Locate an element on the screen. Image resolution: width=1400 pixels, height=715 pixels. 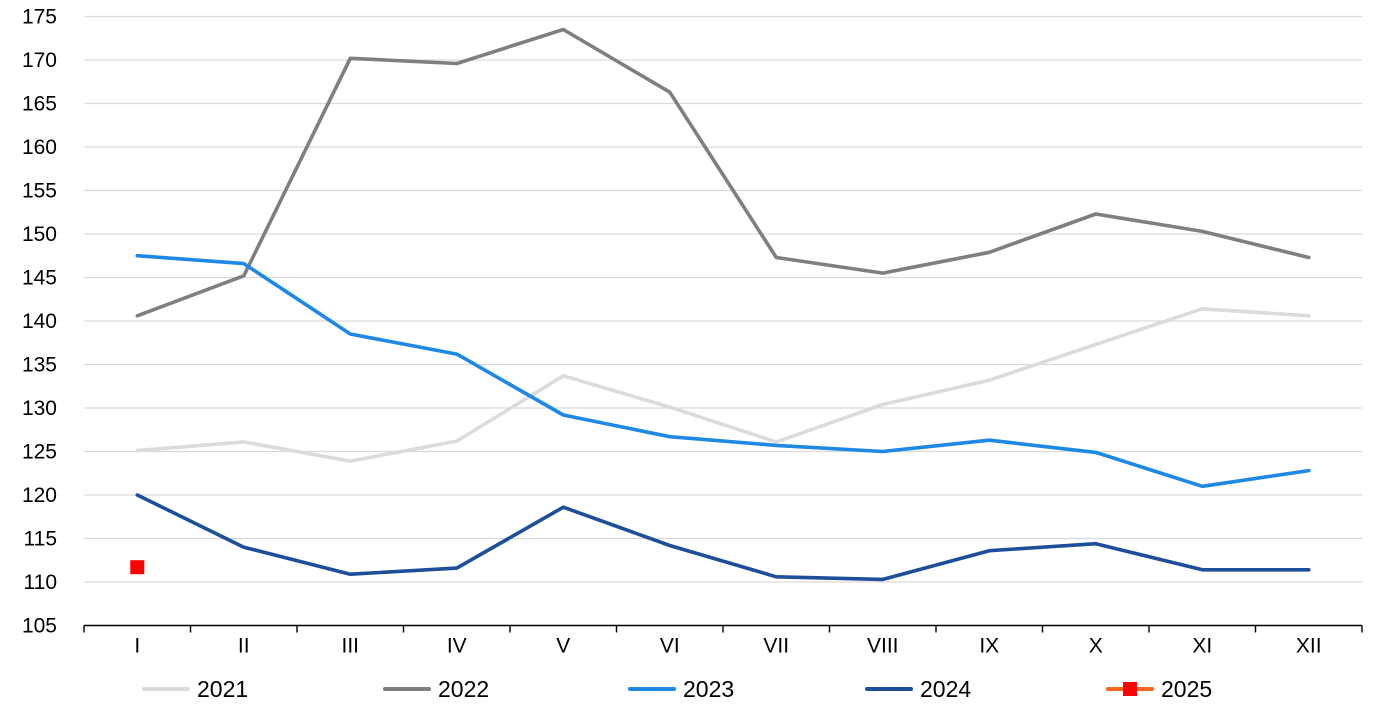
legend-swatch-2023 is located at coordinates (652, 689).